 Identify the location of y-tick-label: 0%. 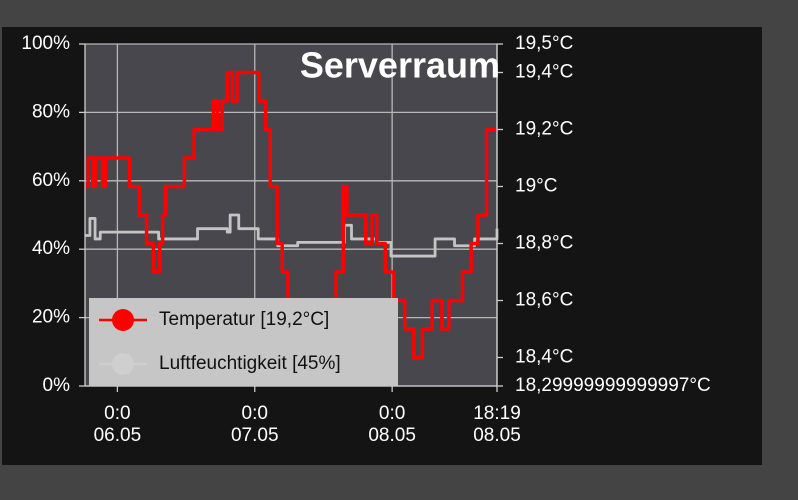
(57, 385).